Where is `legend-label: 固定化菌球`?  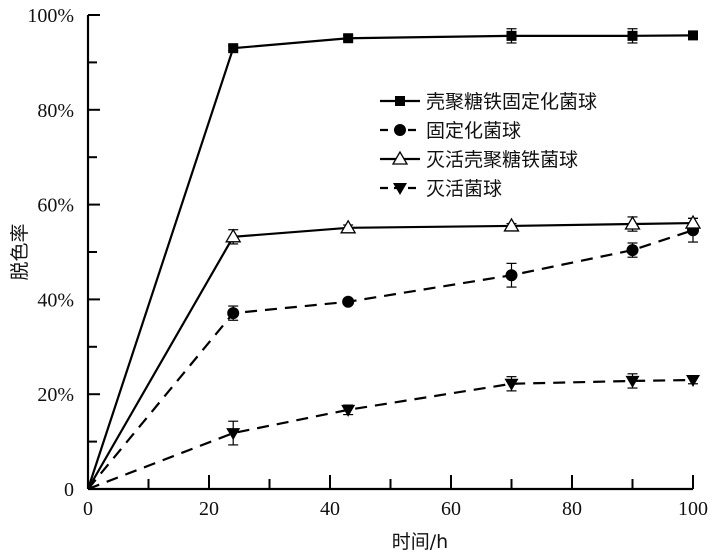
legend-label: 固定化菌球 is located at coordinates (473, 131).